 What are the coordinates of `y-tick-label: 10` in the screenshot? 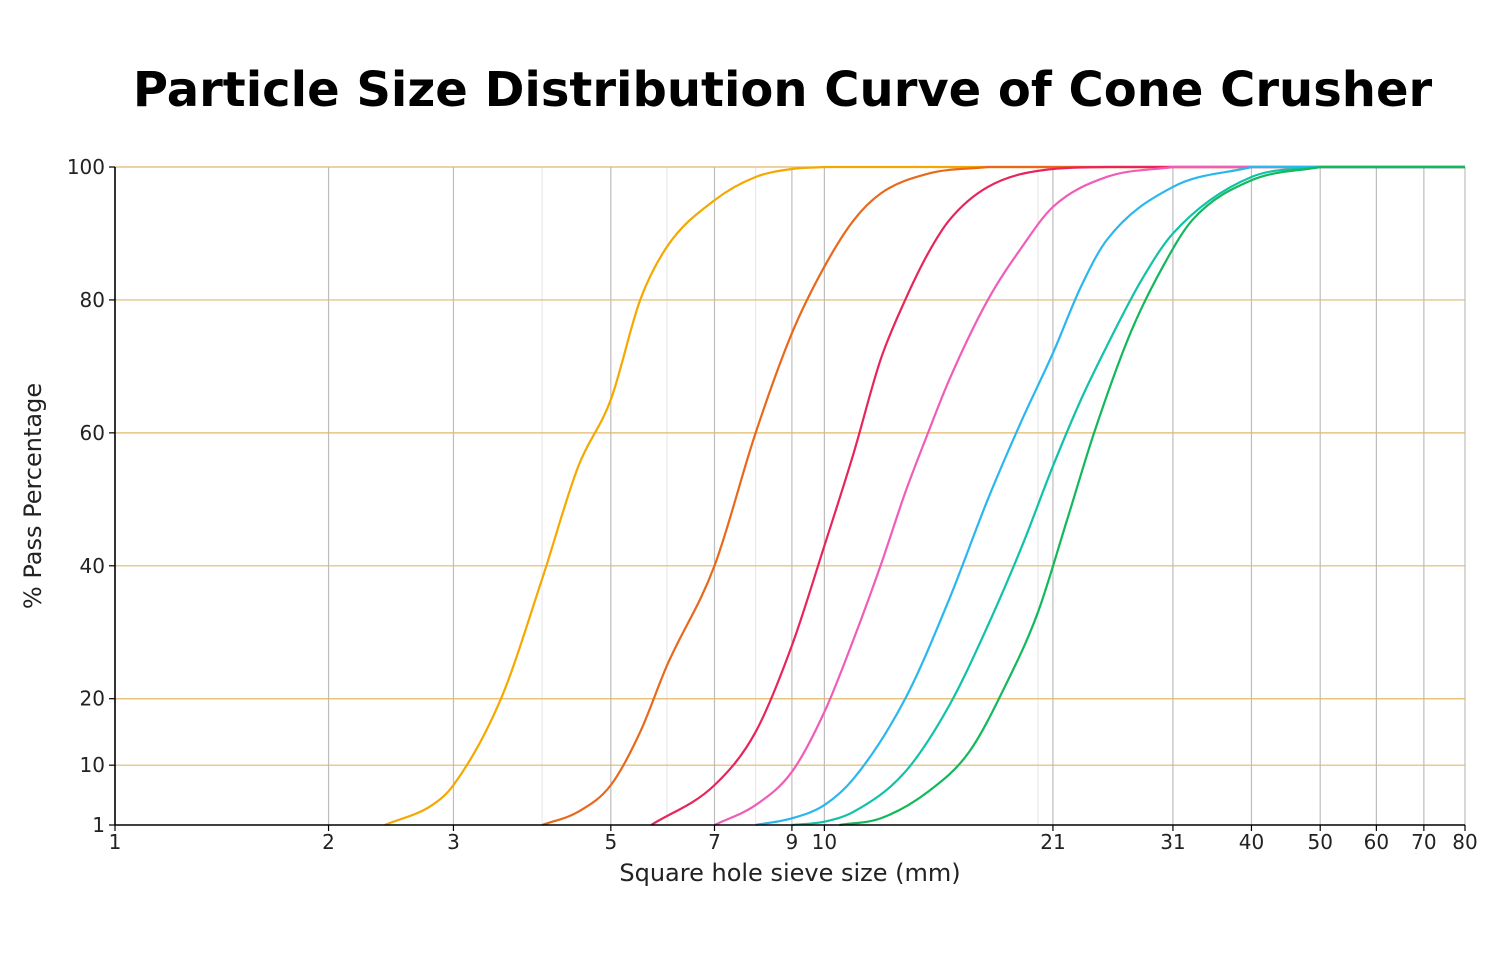 It's located at (92, 765).